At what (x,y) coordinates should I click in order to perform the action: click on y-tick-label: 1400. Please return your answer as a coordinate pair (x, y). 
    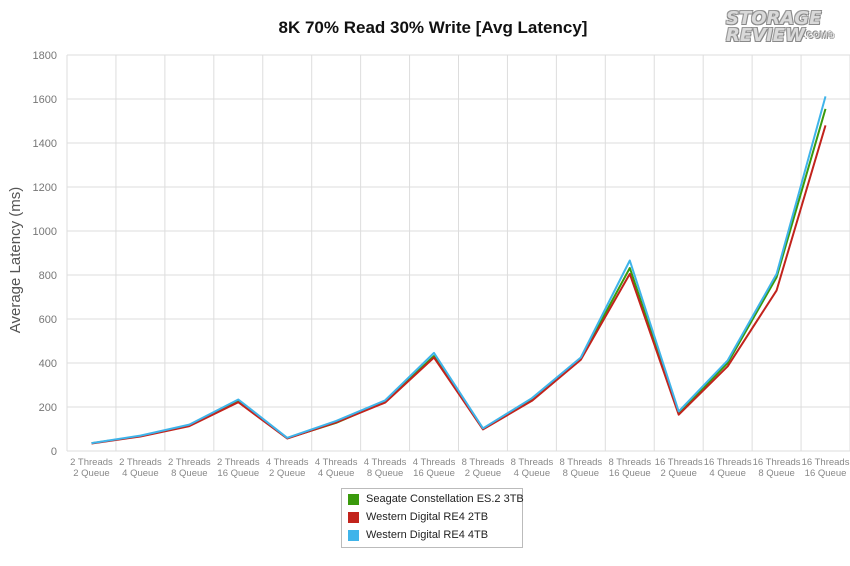
    Looking at the image, I should click on (45, 144).